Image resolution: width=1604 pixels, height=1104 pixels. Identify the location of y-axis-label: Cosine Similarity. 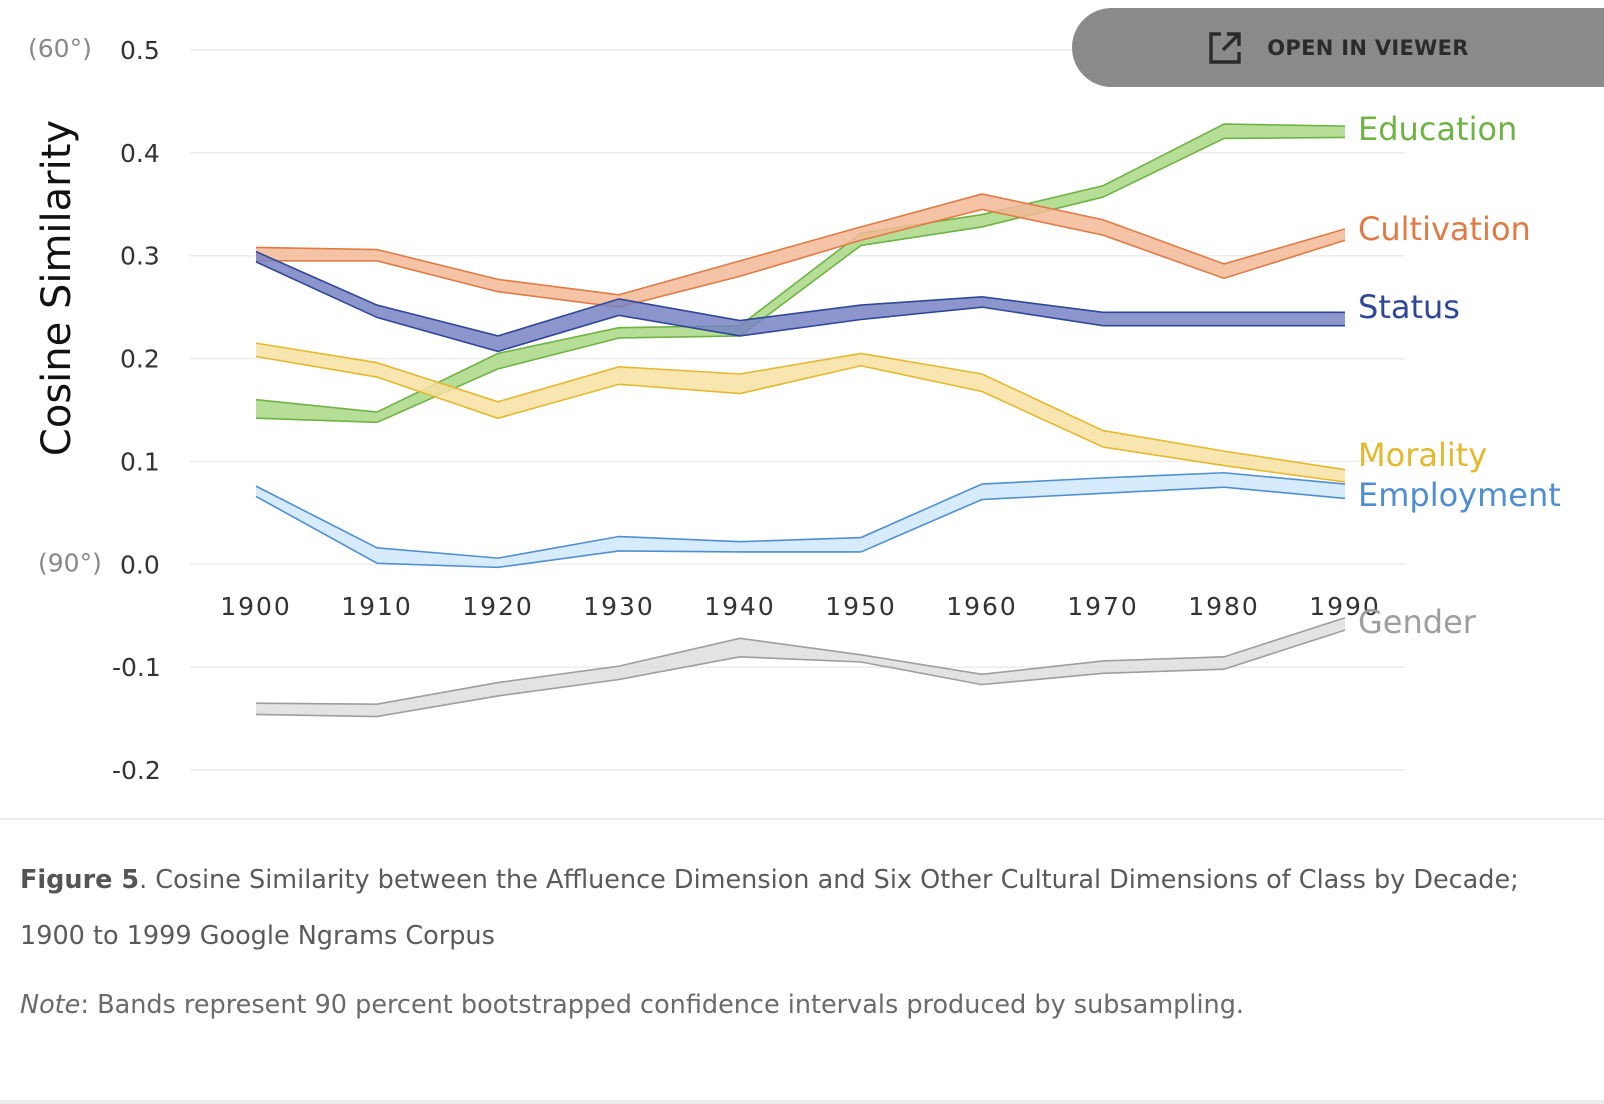
(57, 288).